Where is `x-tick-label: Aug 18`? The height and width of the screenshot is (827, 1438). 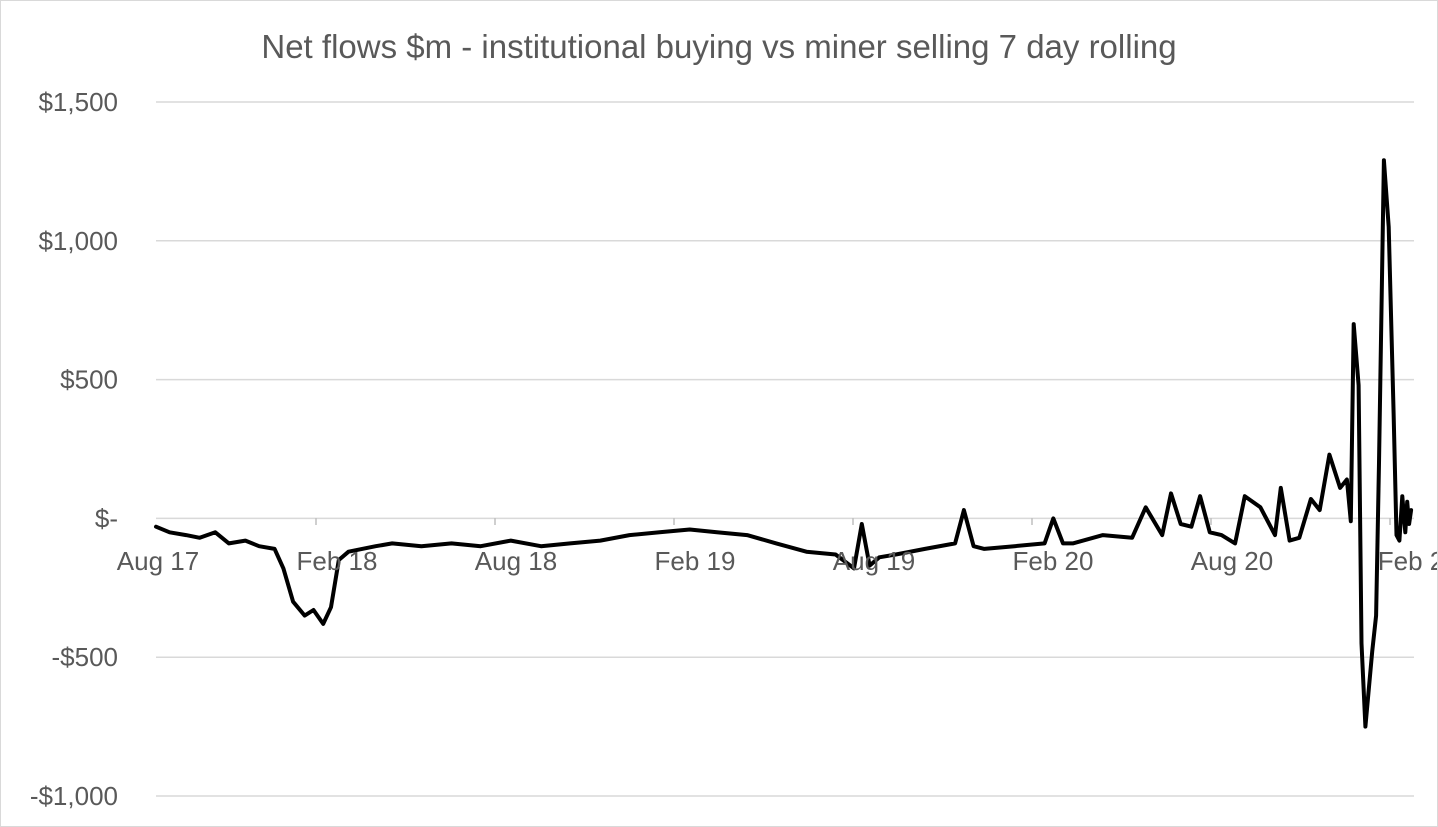
x-tick-label: Aug 18 is located at coordinates (516, 561).